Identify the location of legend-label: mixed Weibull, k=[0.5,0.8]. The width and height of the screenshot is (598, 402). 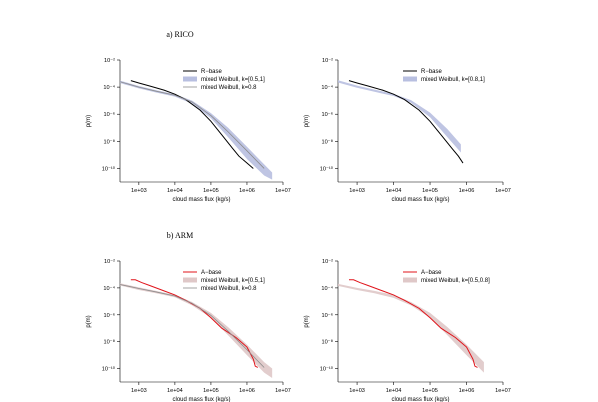
(455, 281).